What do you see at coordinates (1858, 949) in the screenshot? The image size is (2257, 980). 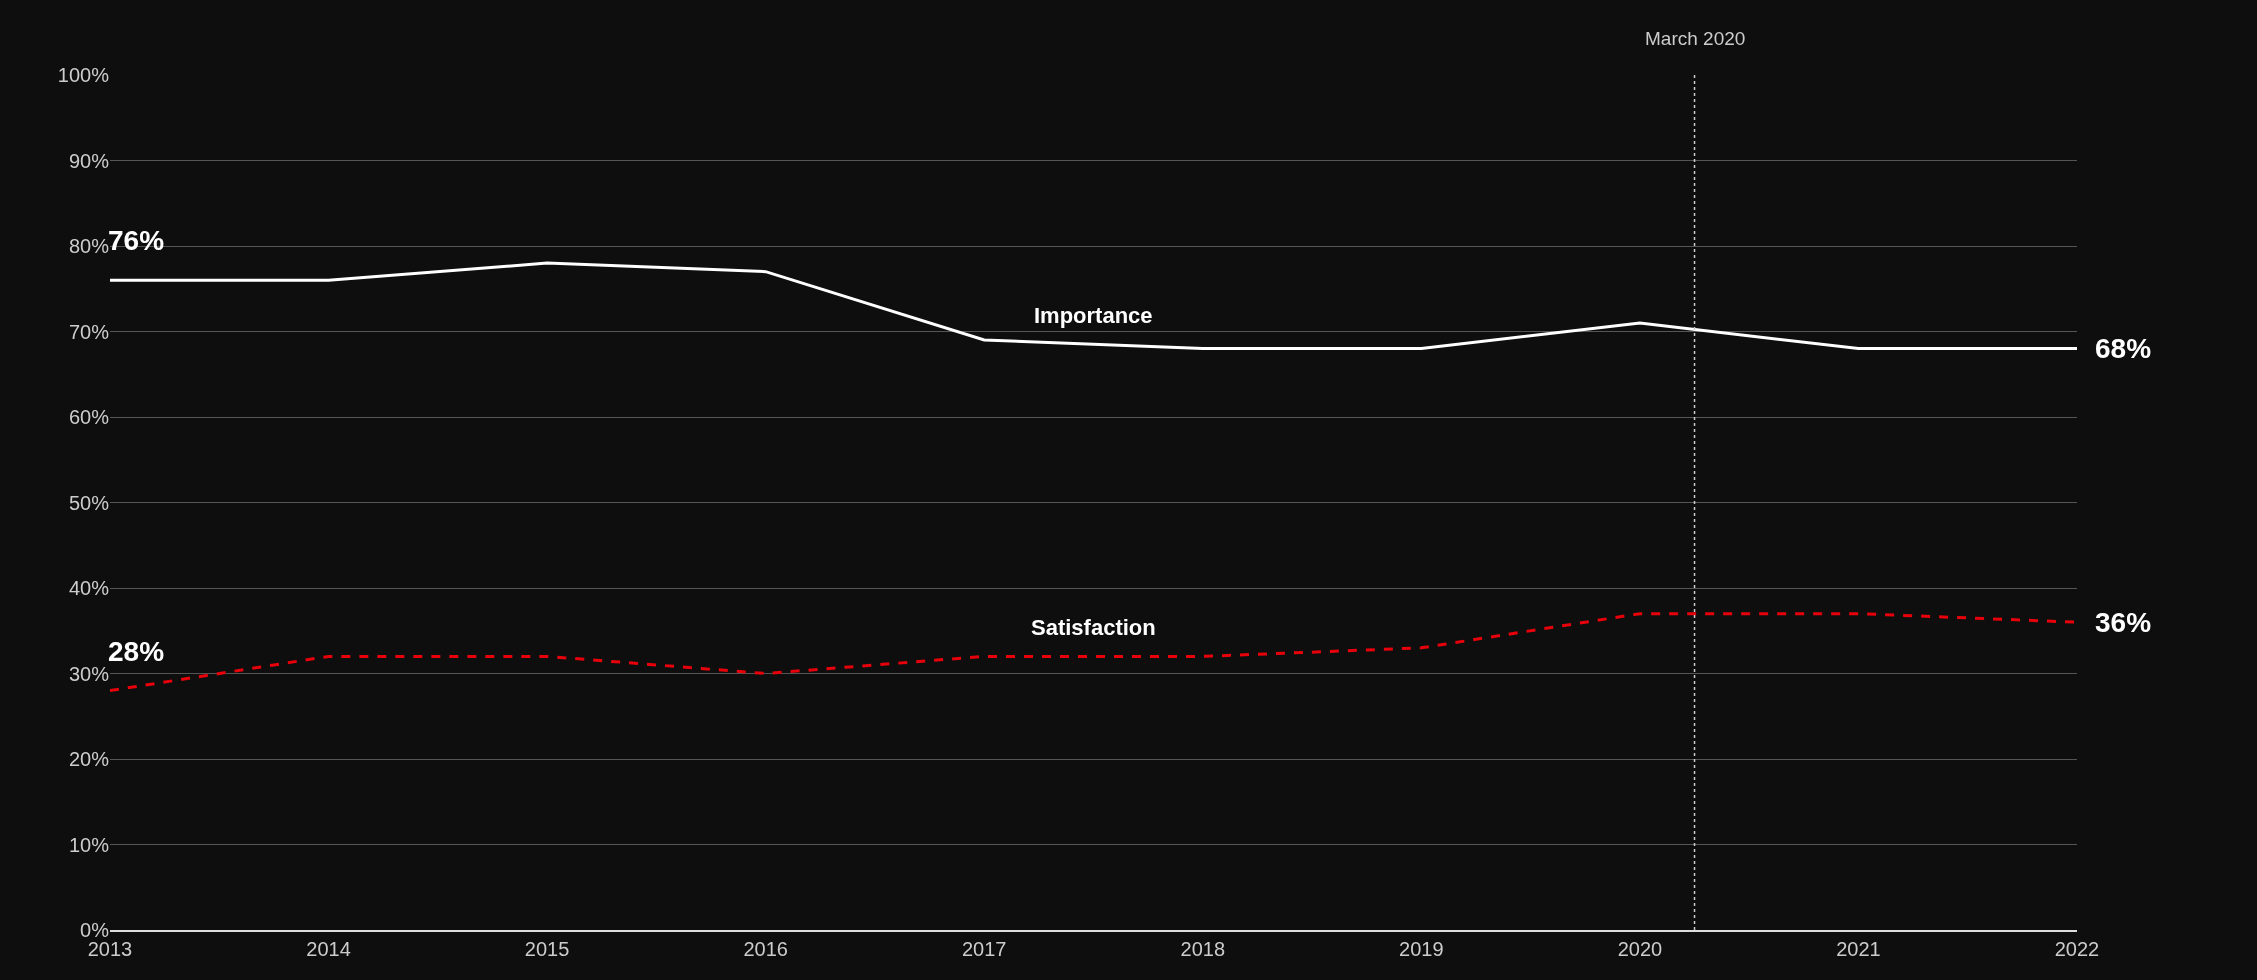 I see `x-tick-label: 2021` at bounding box center [1858, 949].